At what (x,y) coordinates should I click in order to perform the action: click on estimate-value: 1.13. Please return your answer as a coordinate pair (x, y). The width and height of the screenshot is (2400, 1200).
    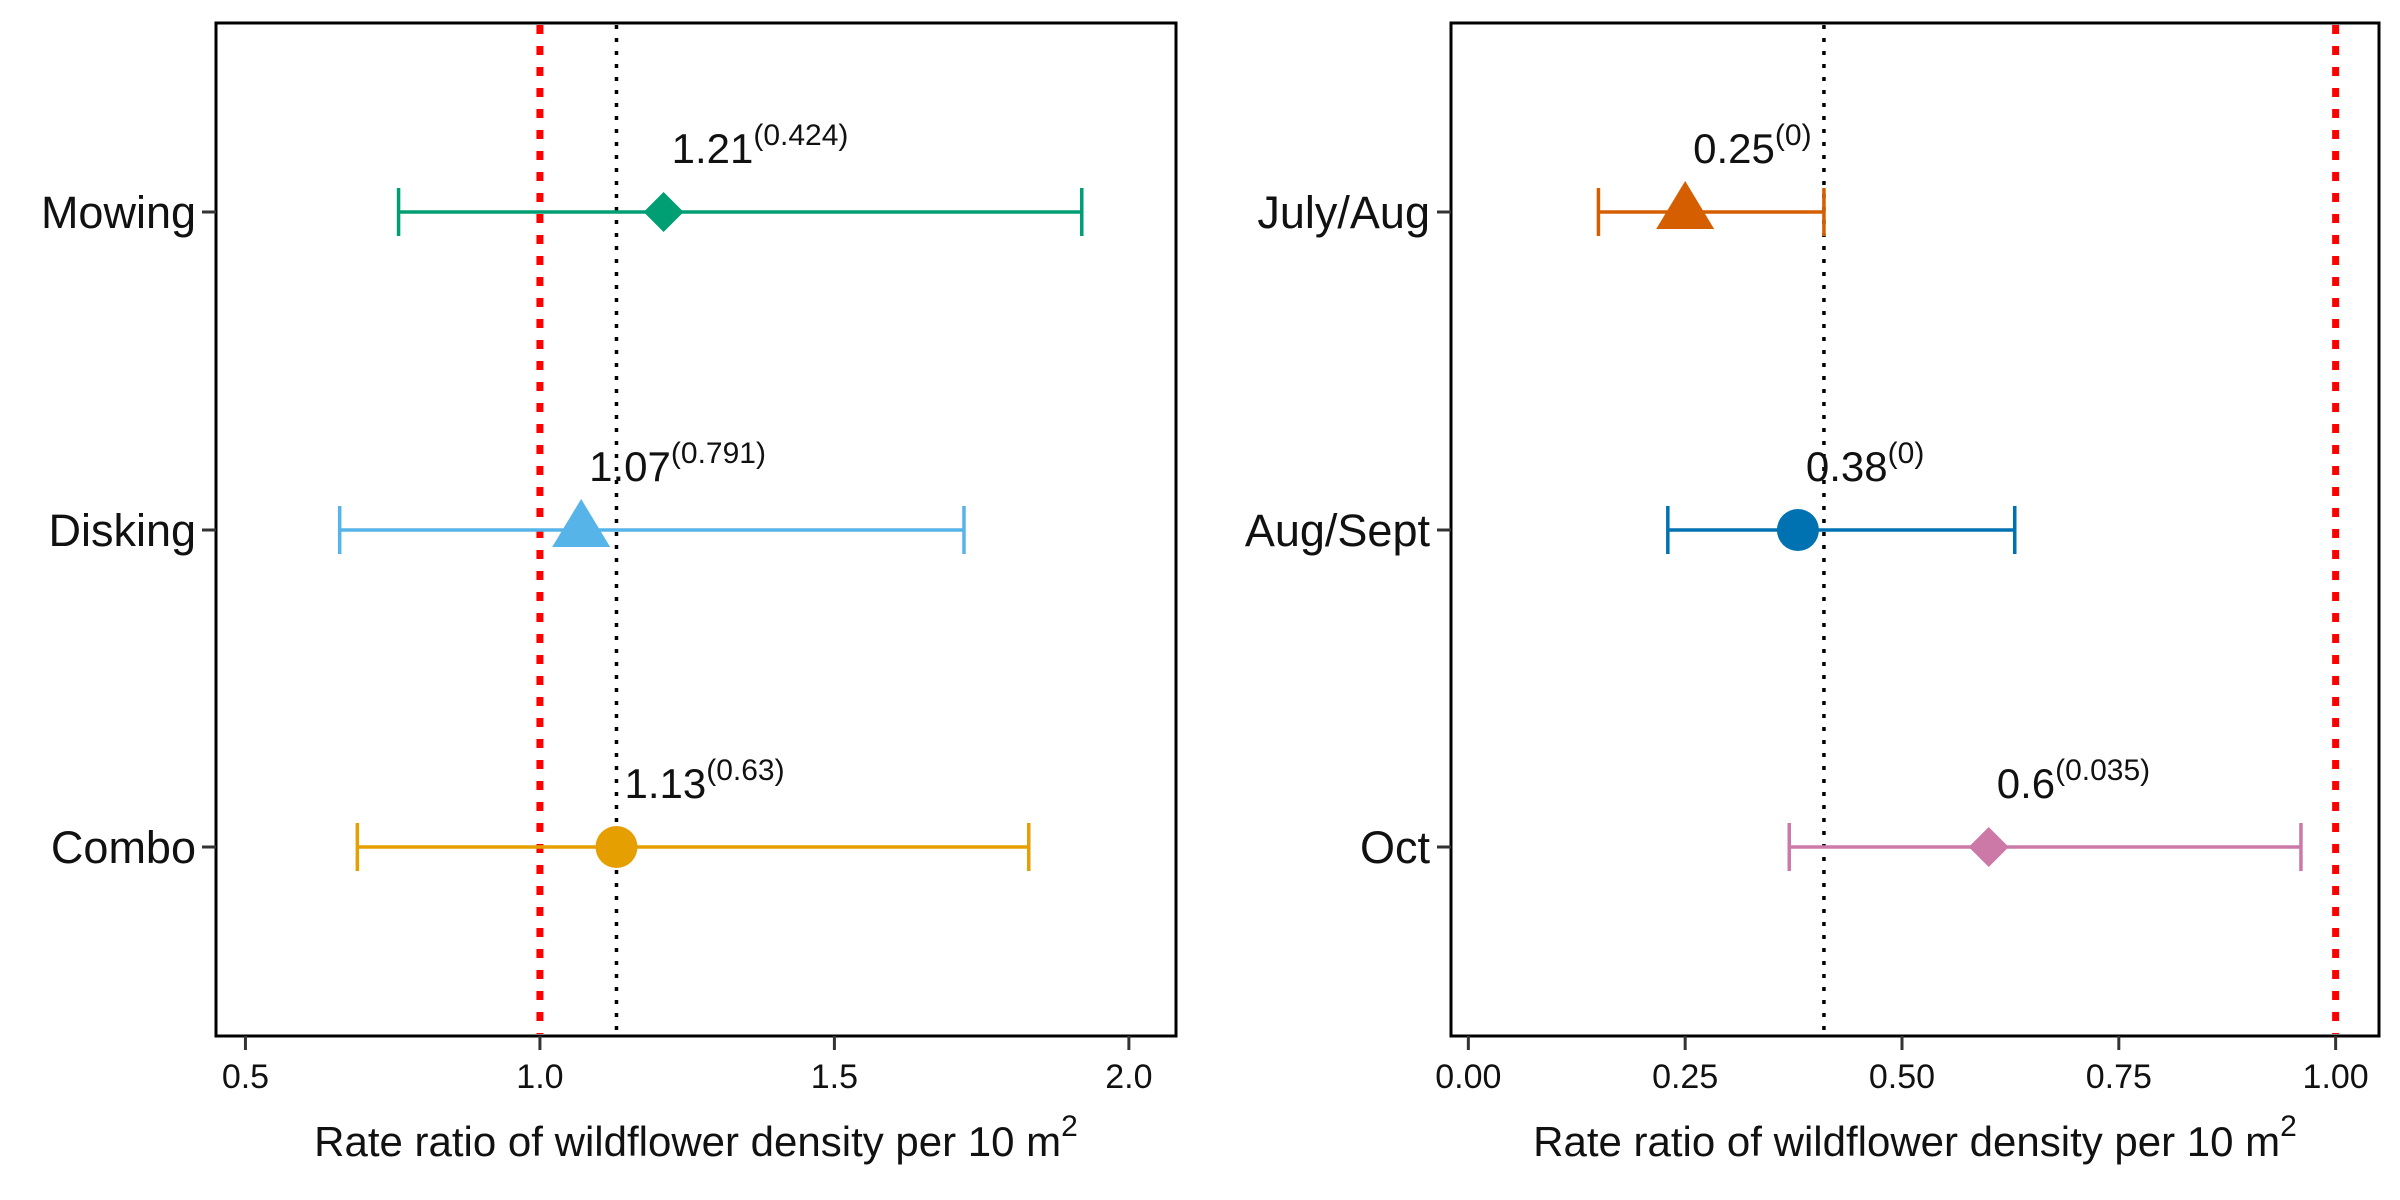
    Looking at the image, I should click on (665, 783).